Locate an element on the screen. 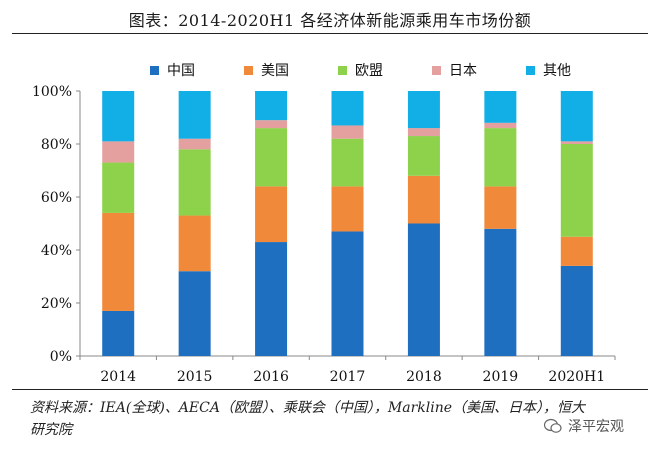  legend-item-other: 其他 is located at coordinates (573, 70).